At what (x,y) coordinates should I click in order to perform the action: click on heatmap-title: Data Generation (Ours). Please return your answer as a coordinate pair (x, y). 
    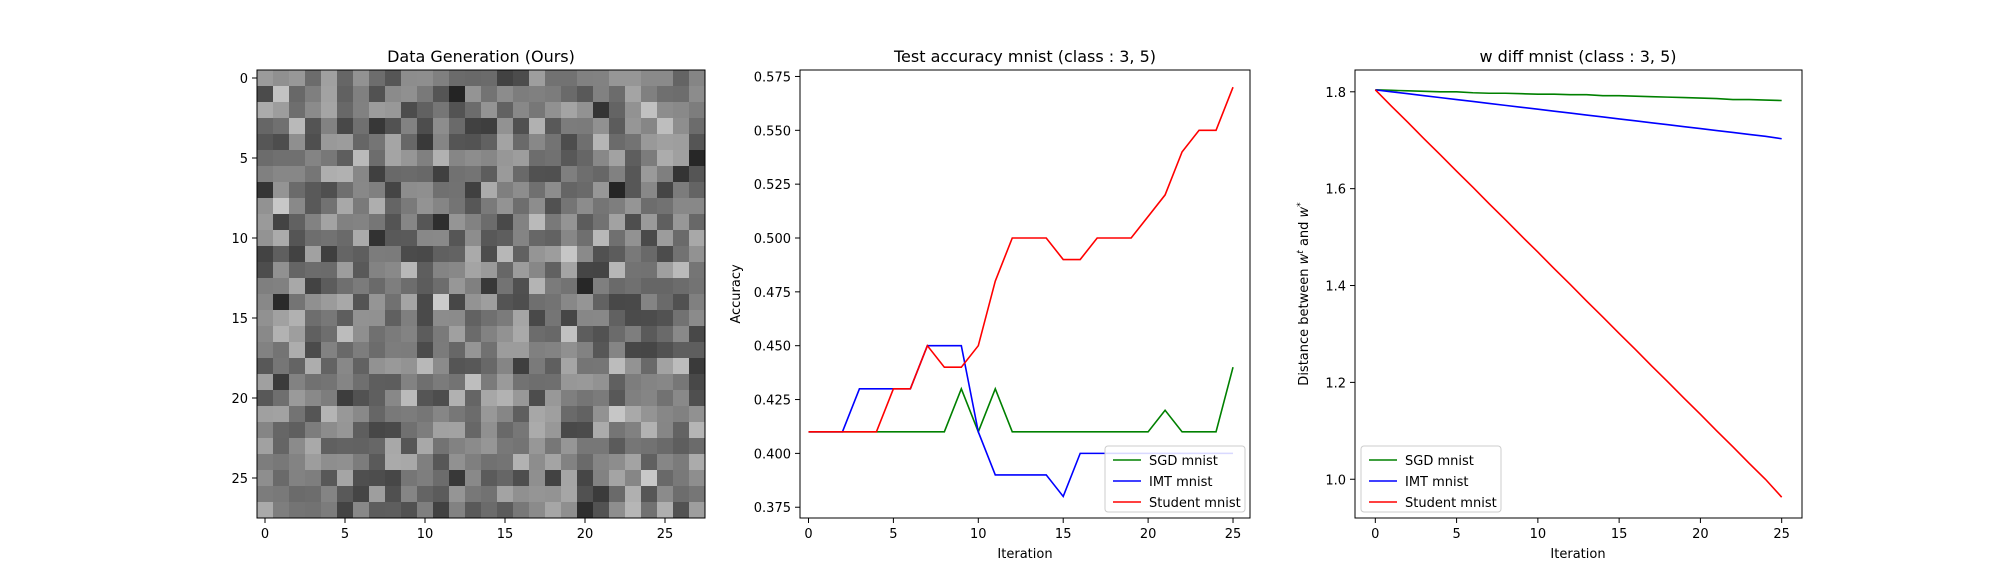
    Looking at the image, I should click on (481, 56).